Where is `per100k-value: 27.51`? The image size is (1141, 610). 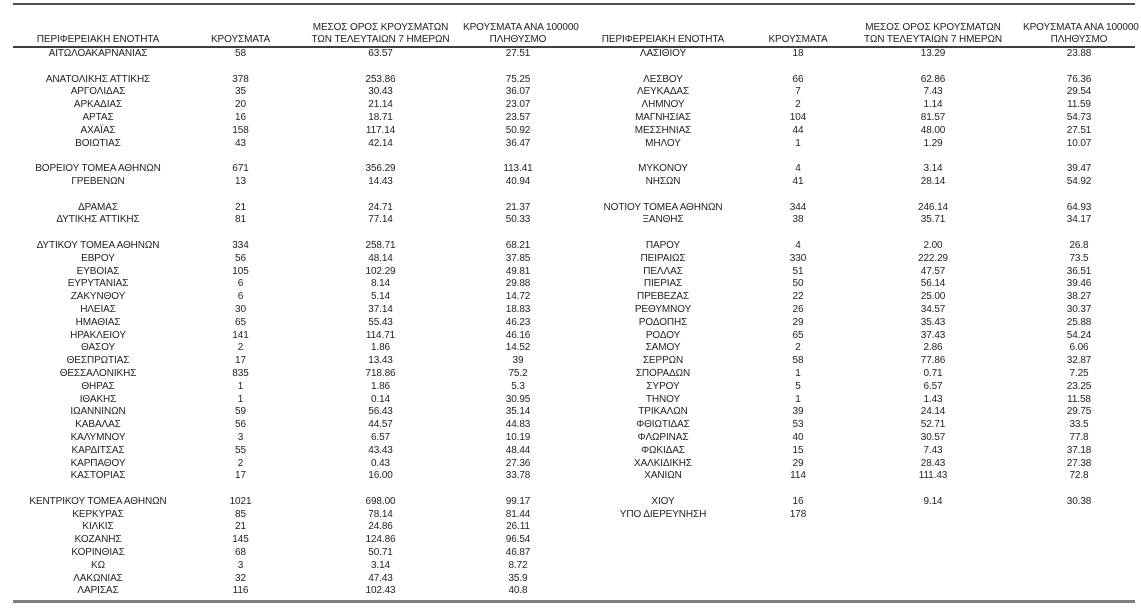
per100k-value: 27.51 is located at coordinates (518, 53).